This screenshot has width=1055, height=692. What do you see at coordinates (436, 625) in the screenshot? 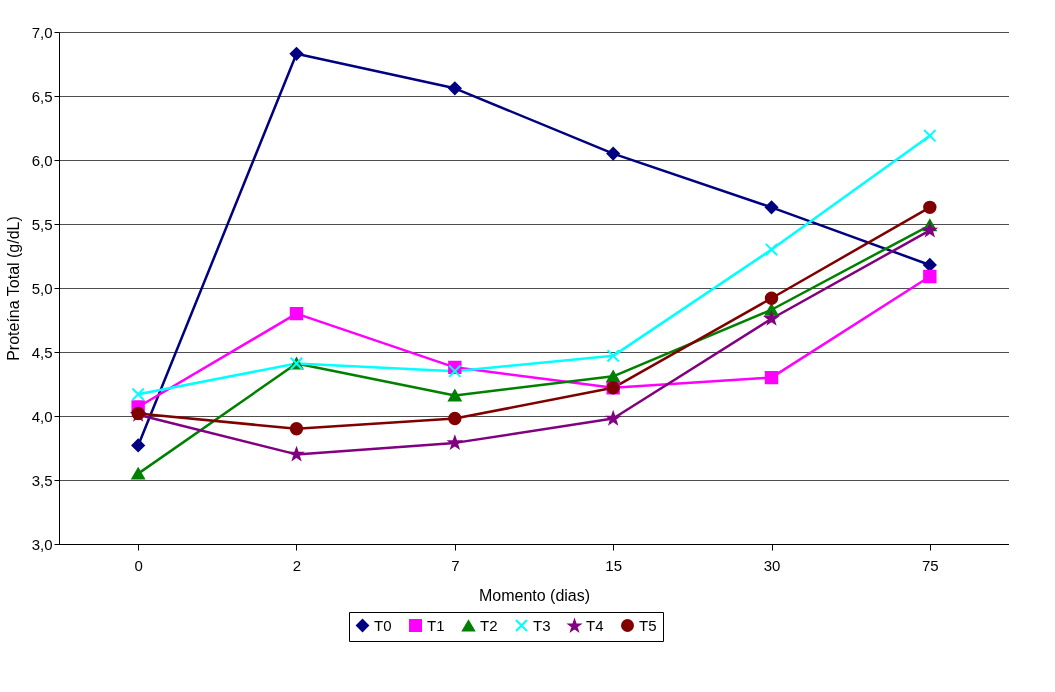
I see `legend-label: T1` at bounding box center [436, 625].